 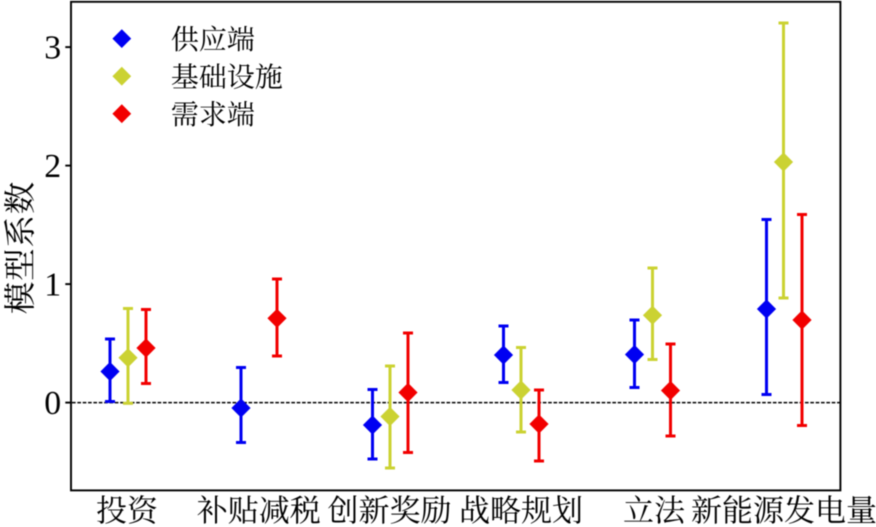 I want to click on svg-text: 2, so click(x=52, y=166).